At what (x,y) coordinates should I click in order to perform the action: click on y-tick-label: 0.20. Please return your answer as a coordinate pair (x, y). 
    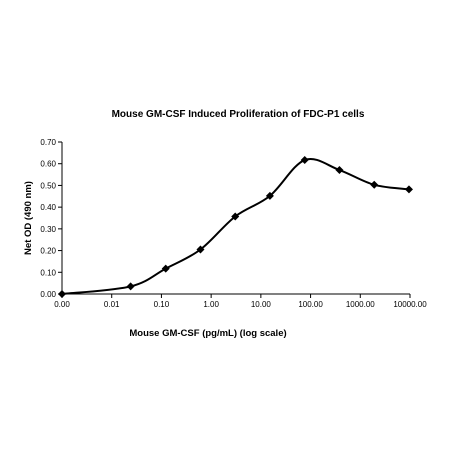
    Looking at the image, I should click on (48, 251).